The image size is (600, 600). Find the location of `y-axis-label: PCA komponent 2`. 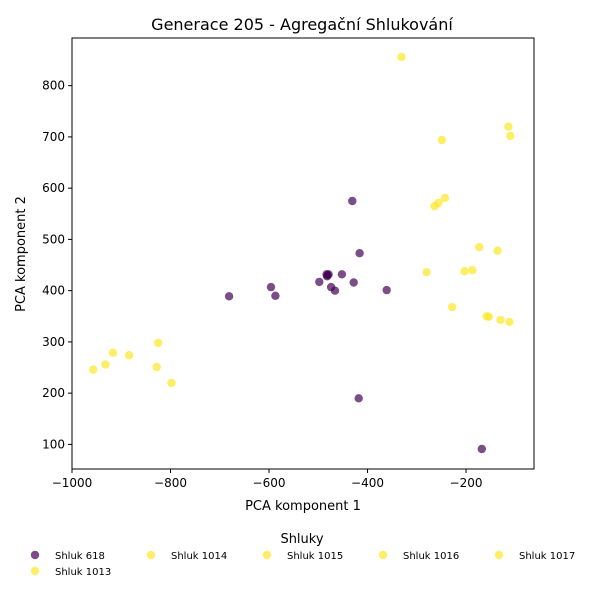

y-axis-label: PCA komponent 2 is located at coordinates (21, 254).